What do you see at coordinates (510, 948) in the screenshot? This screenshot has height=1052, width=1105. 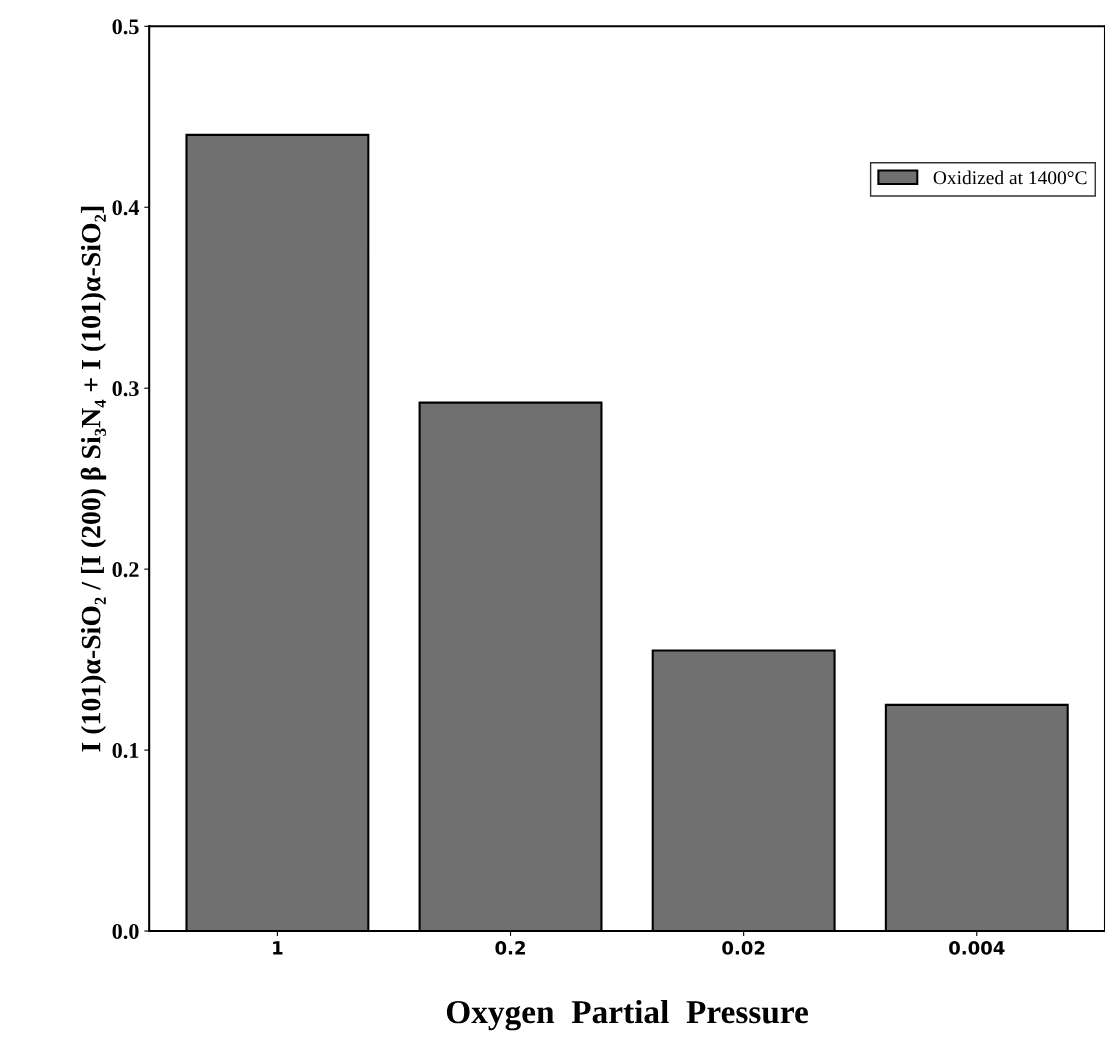 I see `x-tick-label: 0.2` at bounding box center [510, 948].